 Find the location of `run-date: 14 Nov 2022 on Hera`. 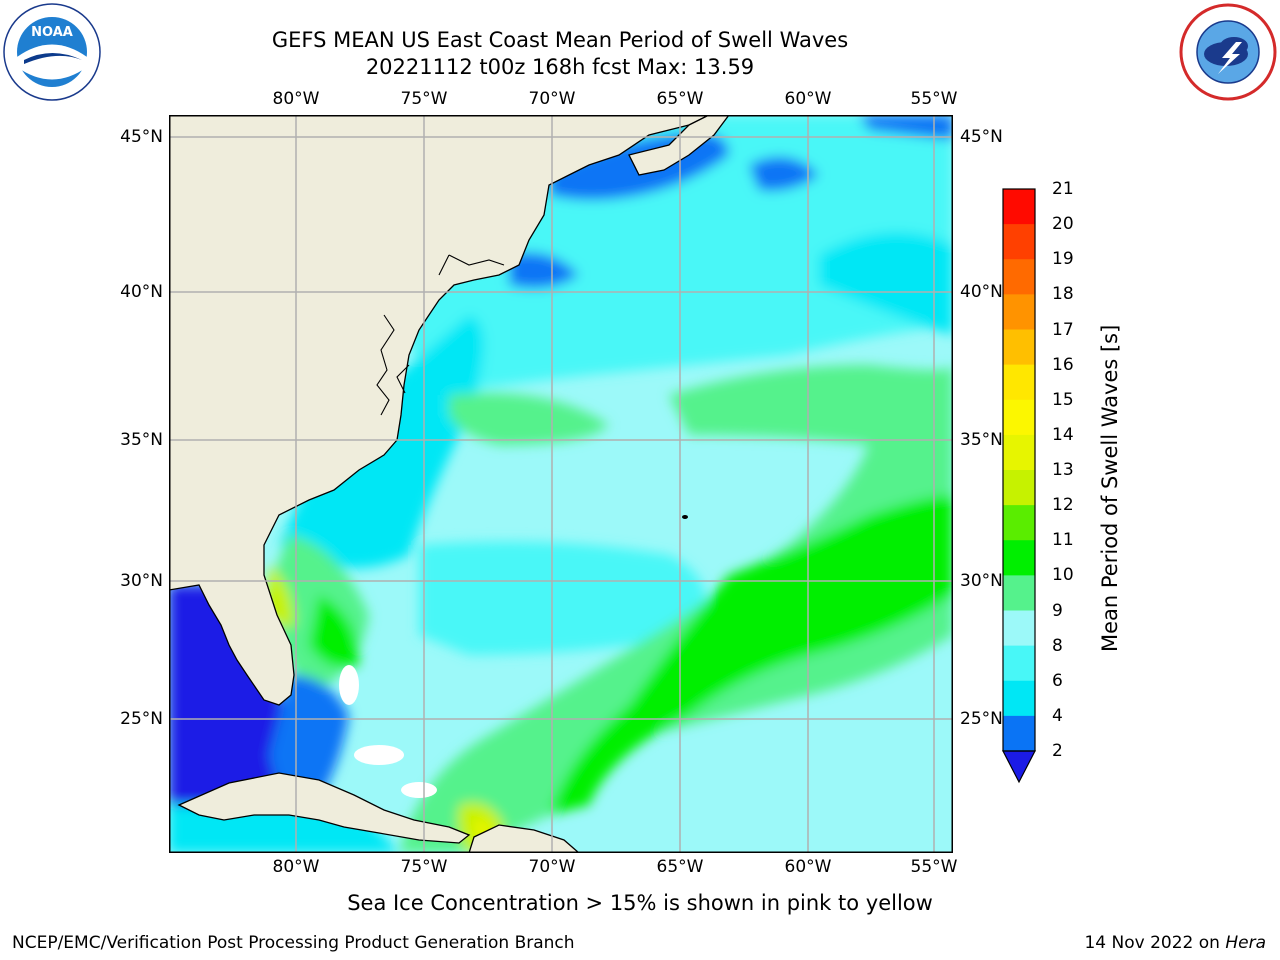

run-date: 14 Nov 2022 on Hera is located at coordinates (1175, 943).